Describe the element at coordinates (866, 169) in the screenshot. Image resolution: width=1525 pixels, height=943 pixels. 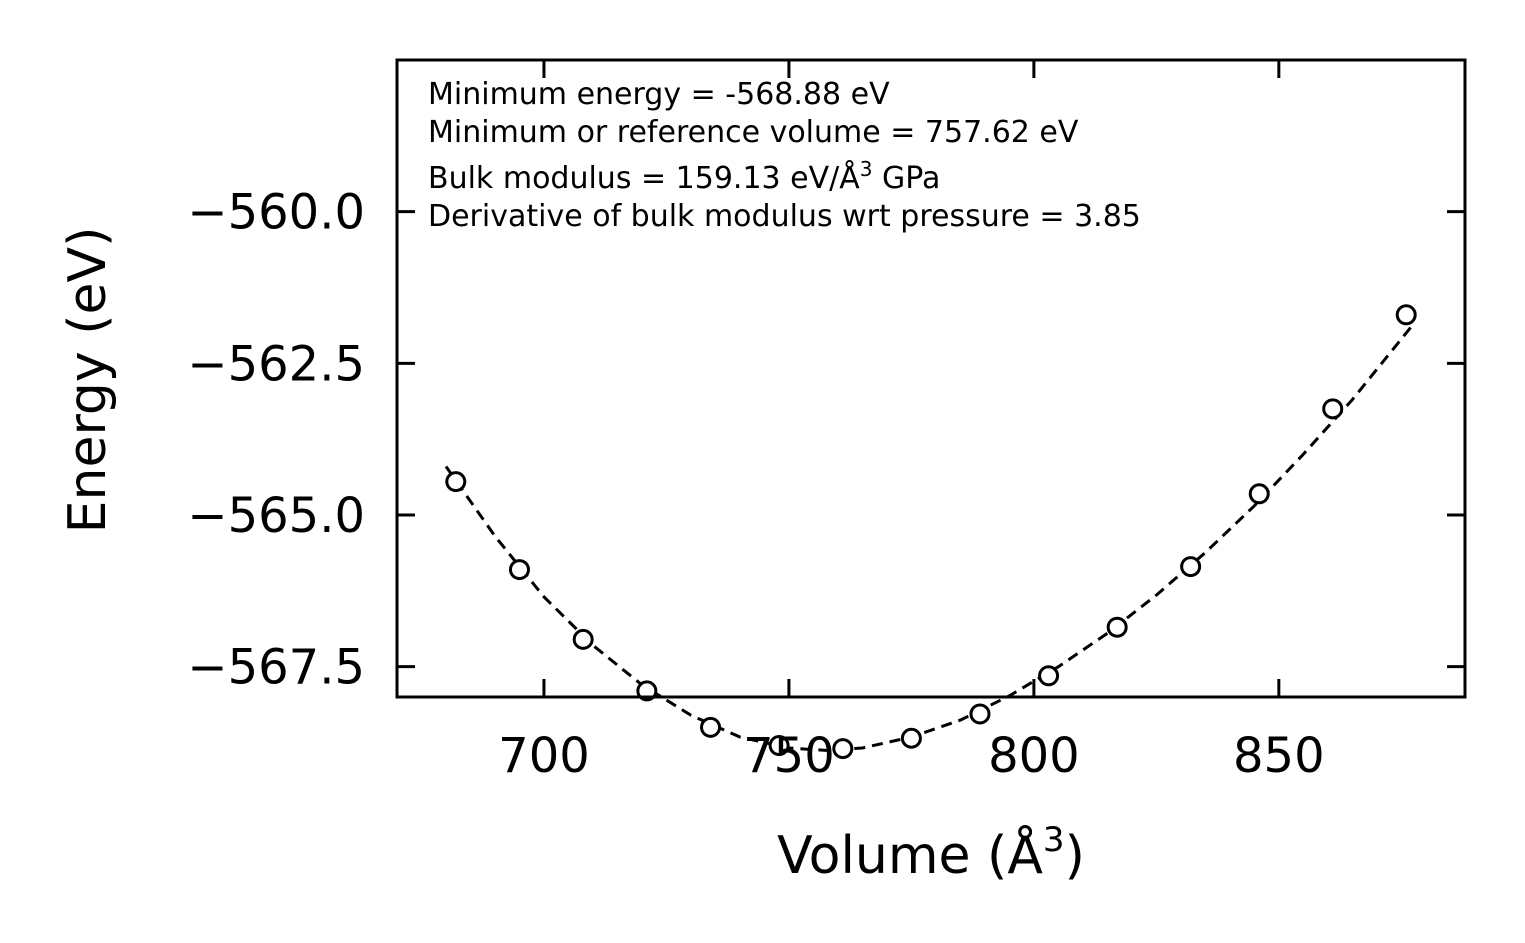
I see `annotation-bulk-modulus-sup: 3` at that location.